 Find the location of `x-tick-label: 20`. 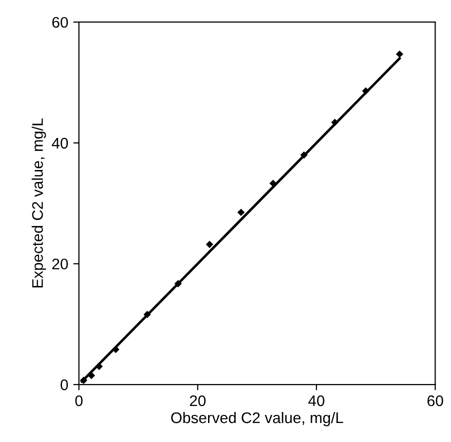

x-tick-label: 20 is located at coordinates (198, 400).